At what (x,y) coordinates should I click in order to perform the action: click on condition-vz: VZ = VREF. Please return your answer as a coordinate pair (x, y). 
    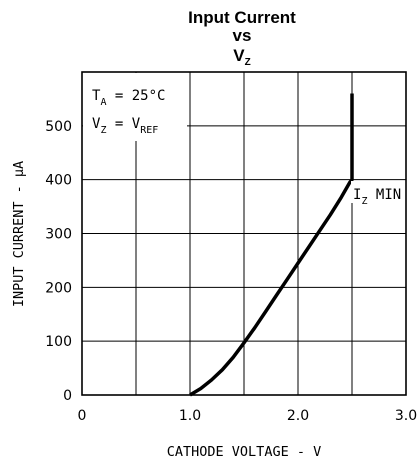
    Looking at the image, I should click on (125, 126).